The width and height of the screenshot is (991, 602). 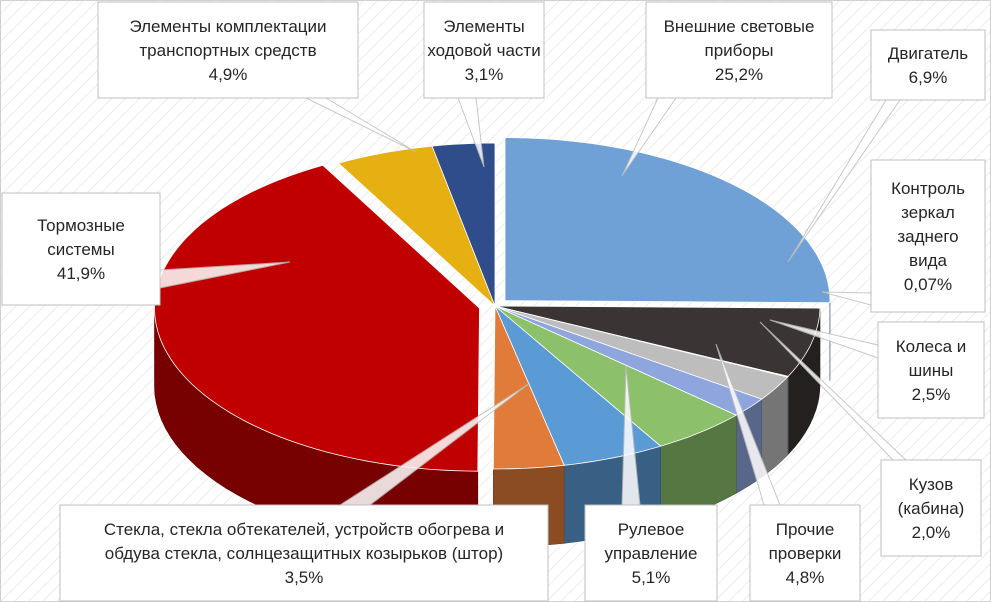 I want to click on slice-category-label: Элементы комплектации, so click(x=227, y=26).